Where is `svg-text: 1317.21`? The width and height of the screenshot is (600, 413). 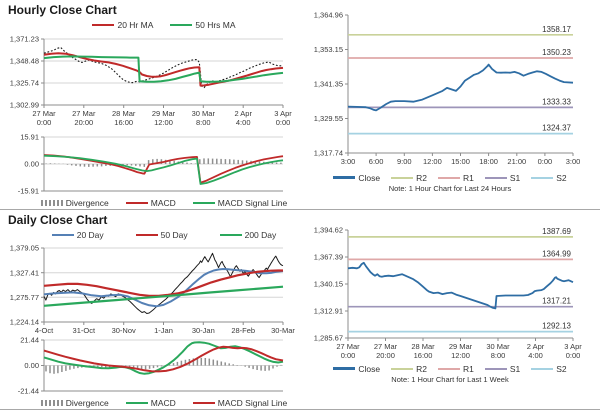 svg-text: 1317.21 is located at coordinates (556, 301).